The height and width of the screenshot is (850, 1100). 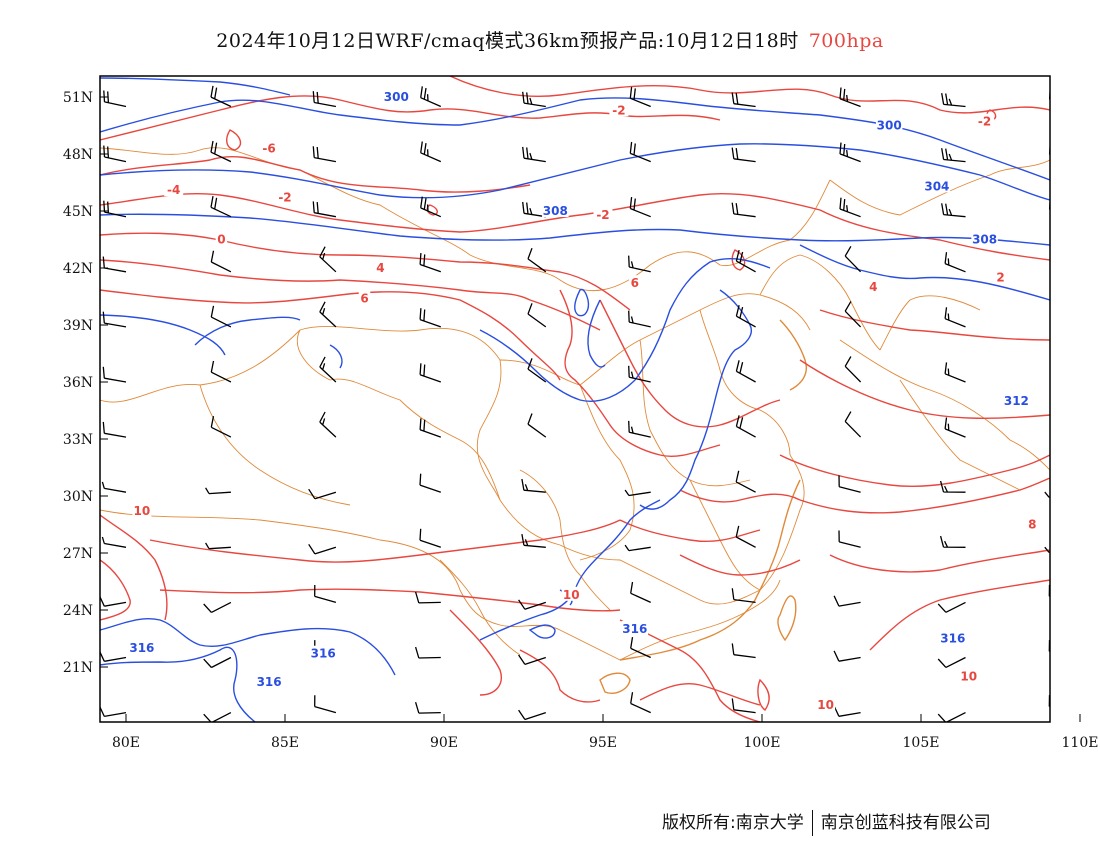 I want to click on title-level: 700hpa, so click(x=846, y=41).